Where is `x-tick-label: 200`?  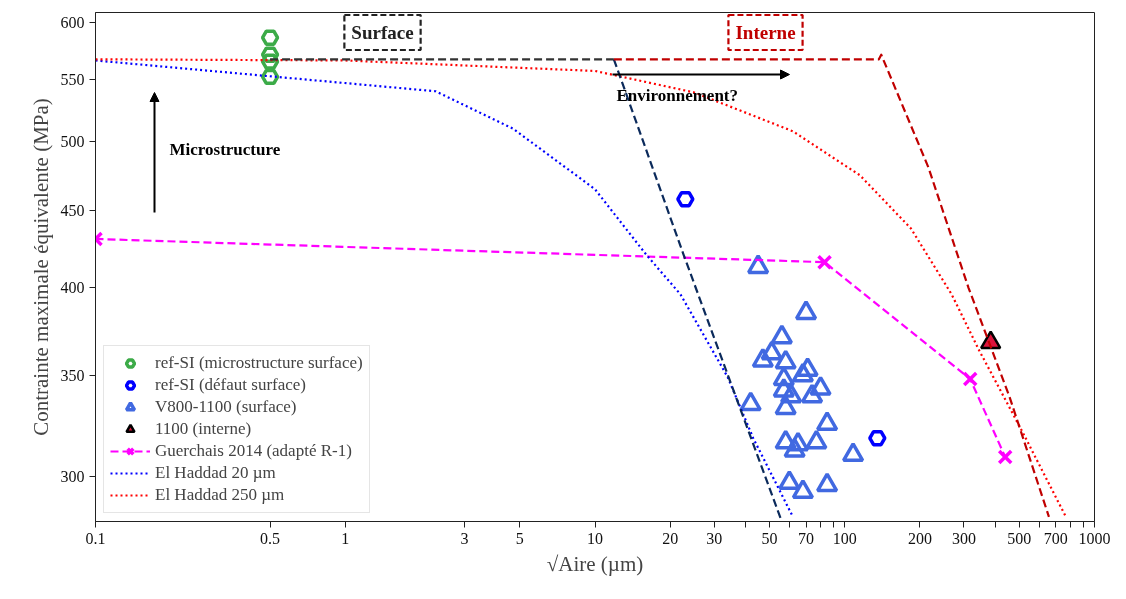
x-tick-label: 200 is located at coordinates (919, 538).